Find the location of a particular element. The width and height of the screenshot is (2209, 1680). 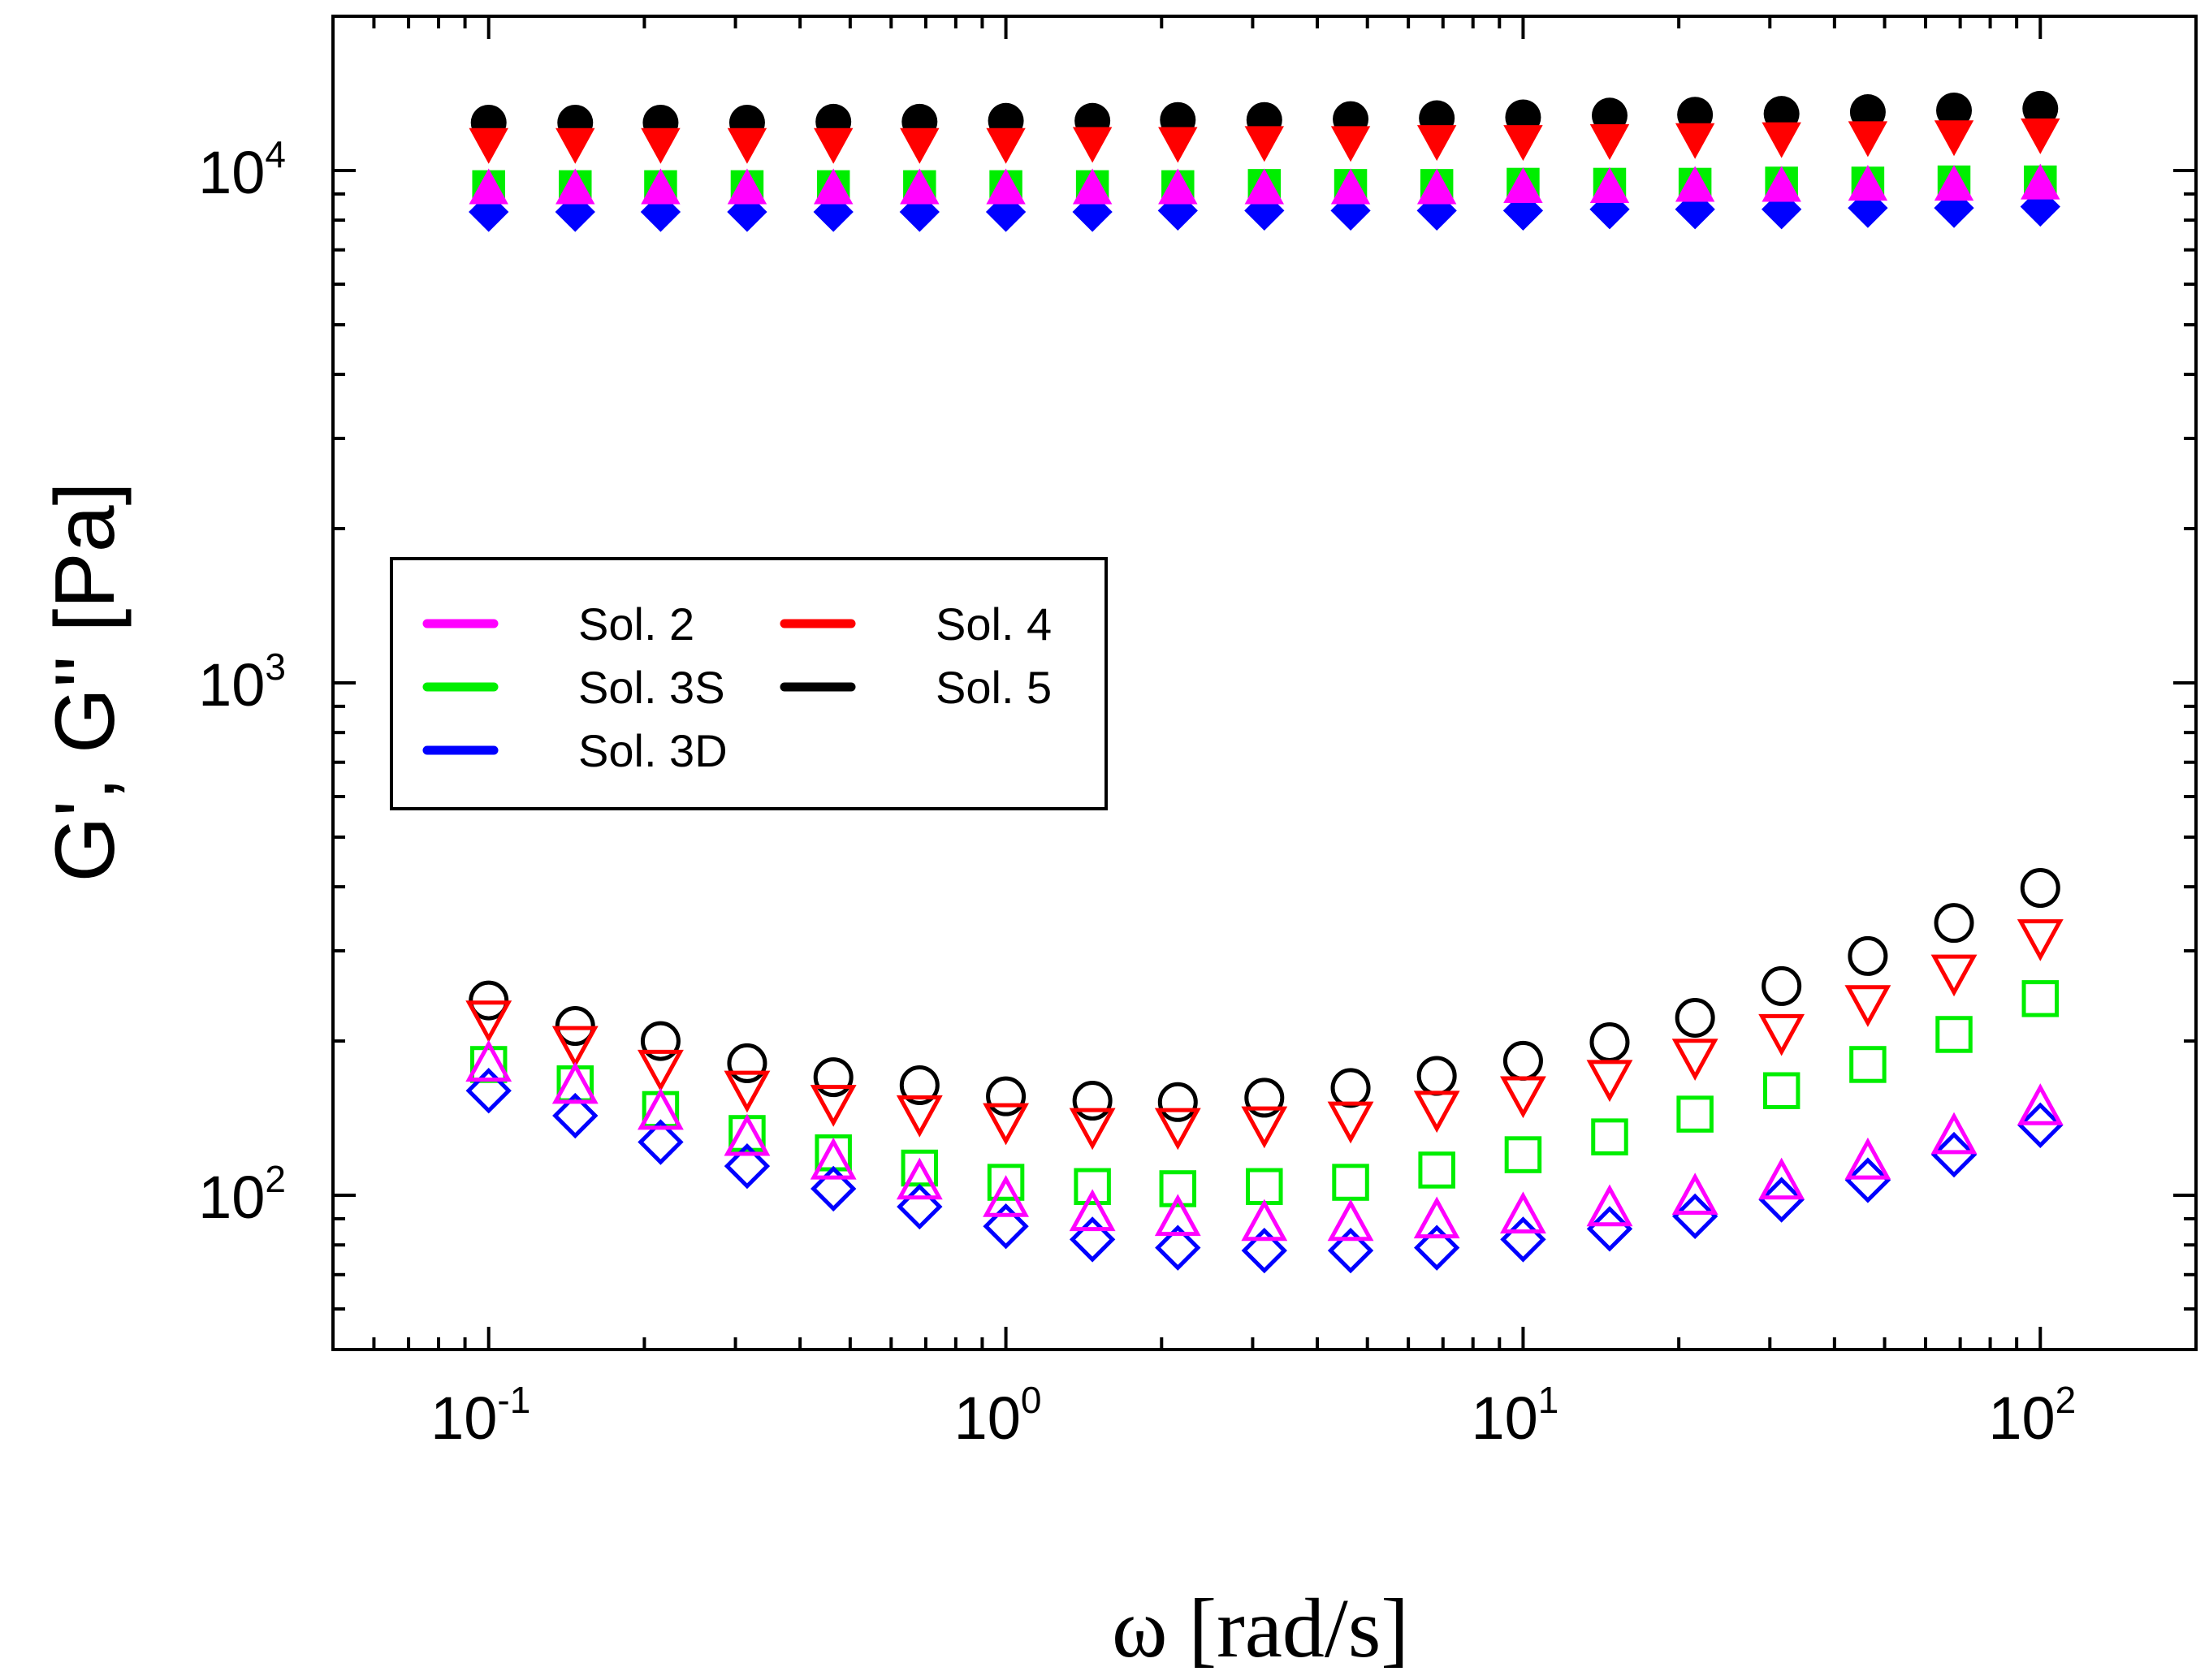

legend-label: Sol. 2 is located at coordinates (636, 624).